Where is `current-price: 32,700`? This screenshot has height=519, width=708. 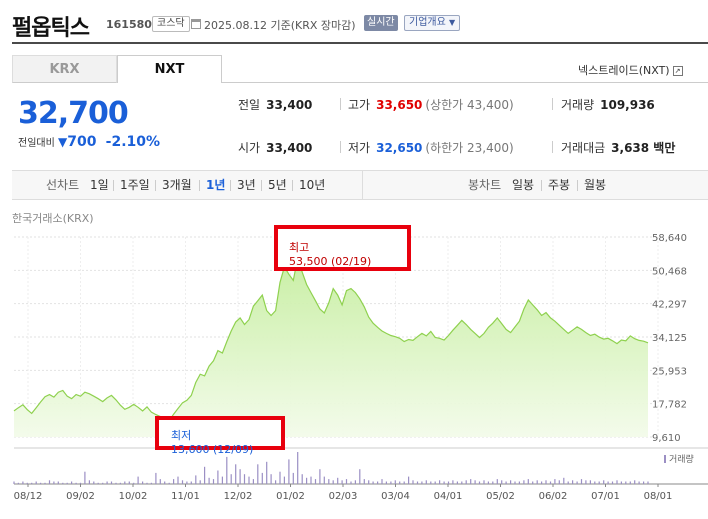 current-price: 32,700 is located at coordinates (73, 113).